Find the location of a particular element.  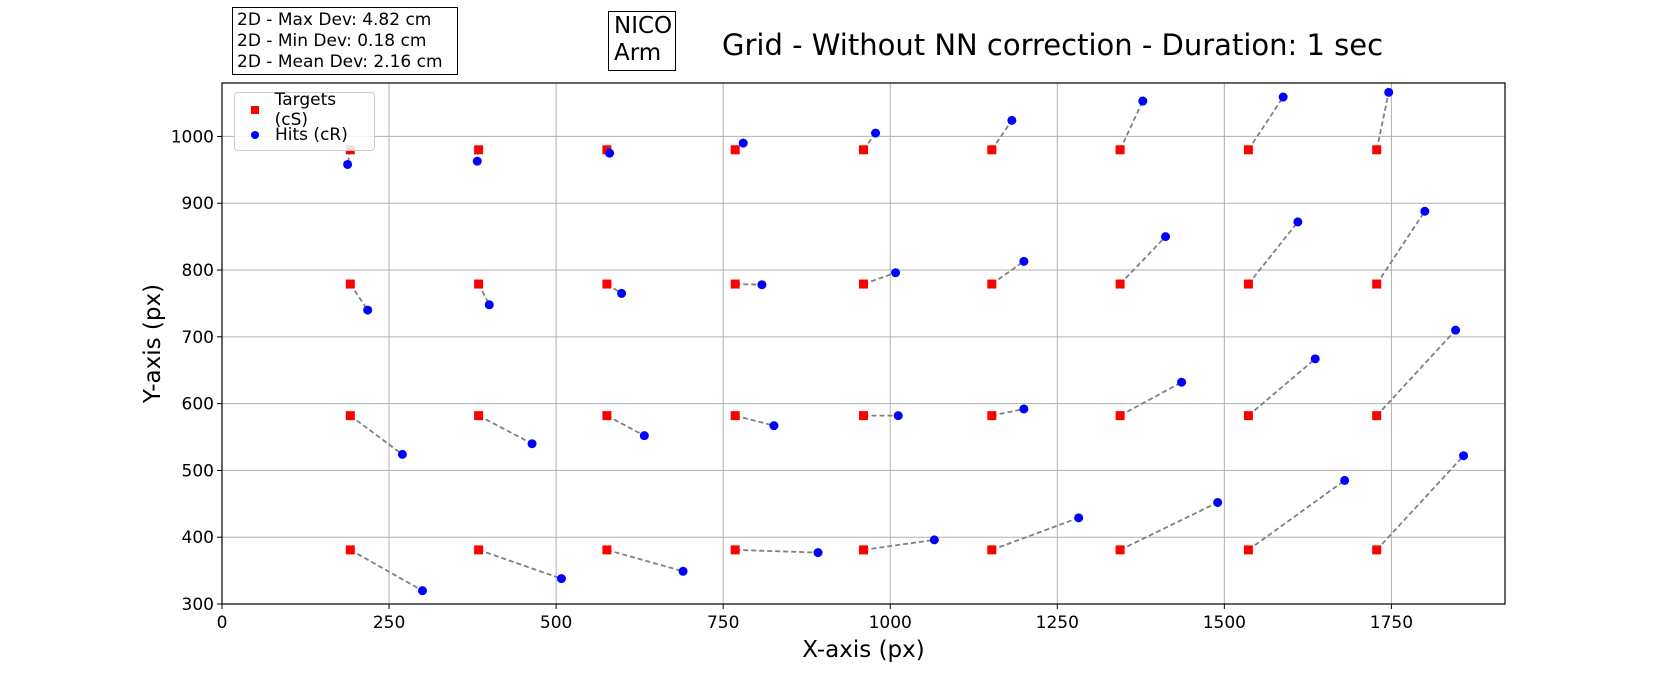

x-tick-label: 0 is located at coordinates (222, 623).